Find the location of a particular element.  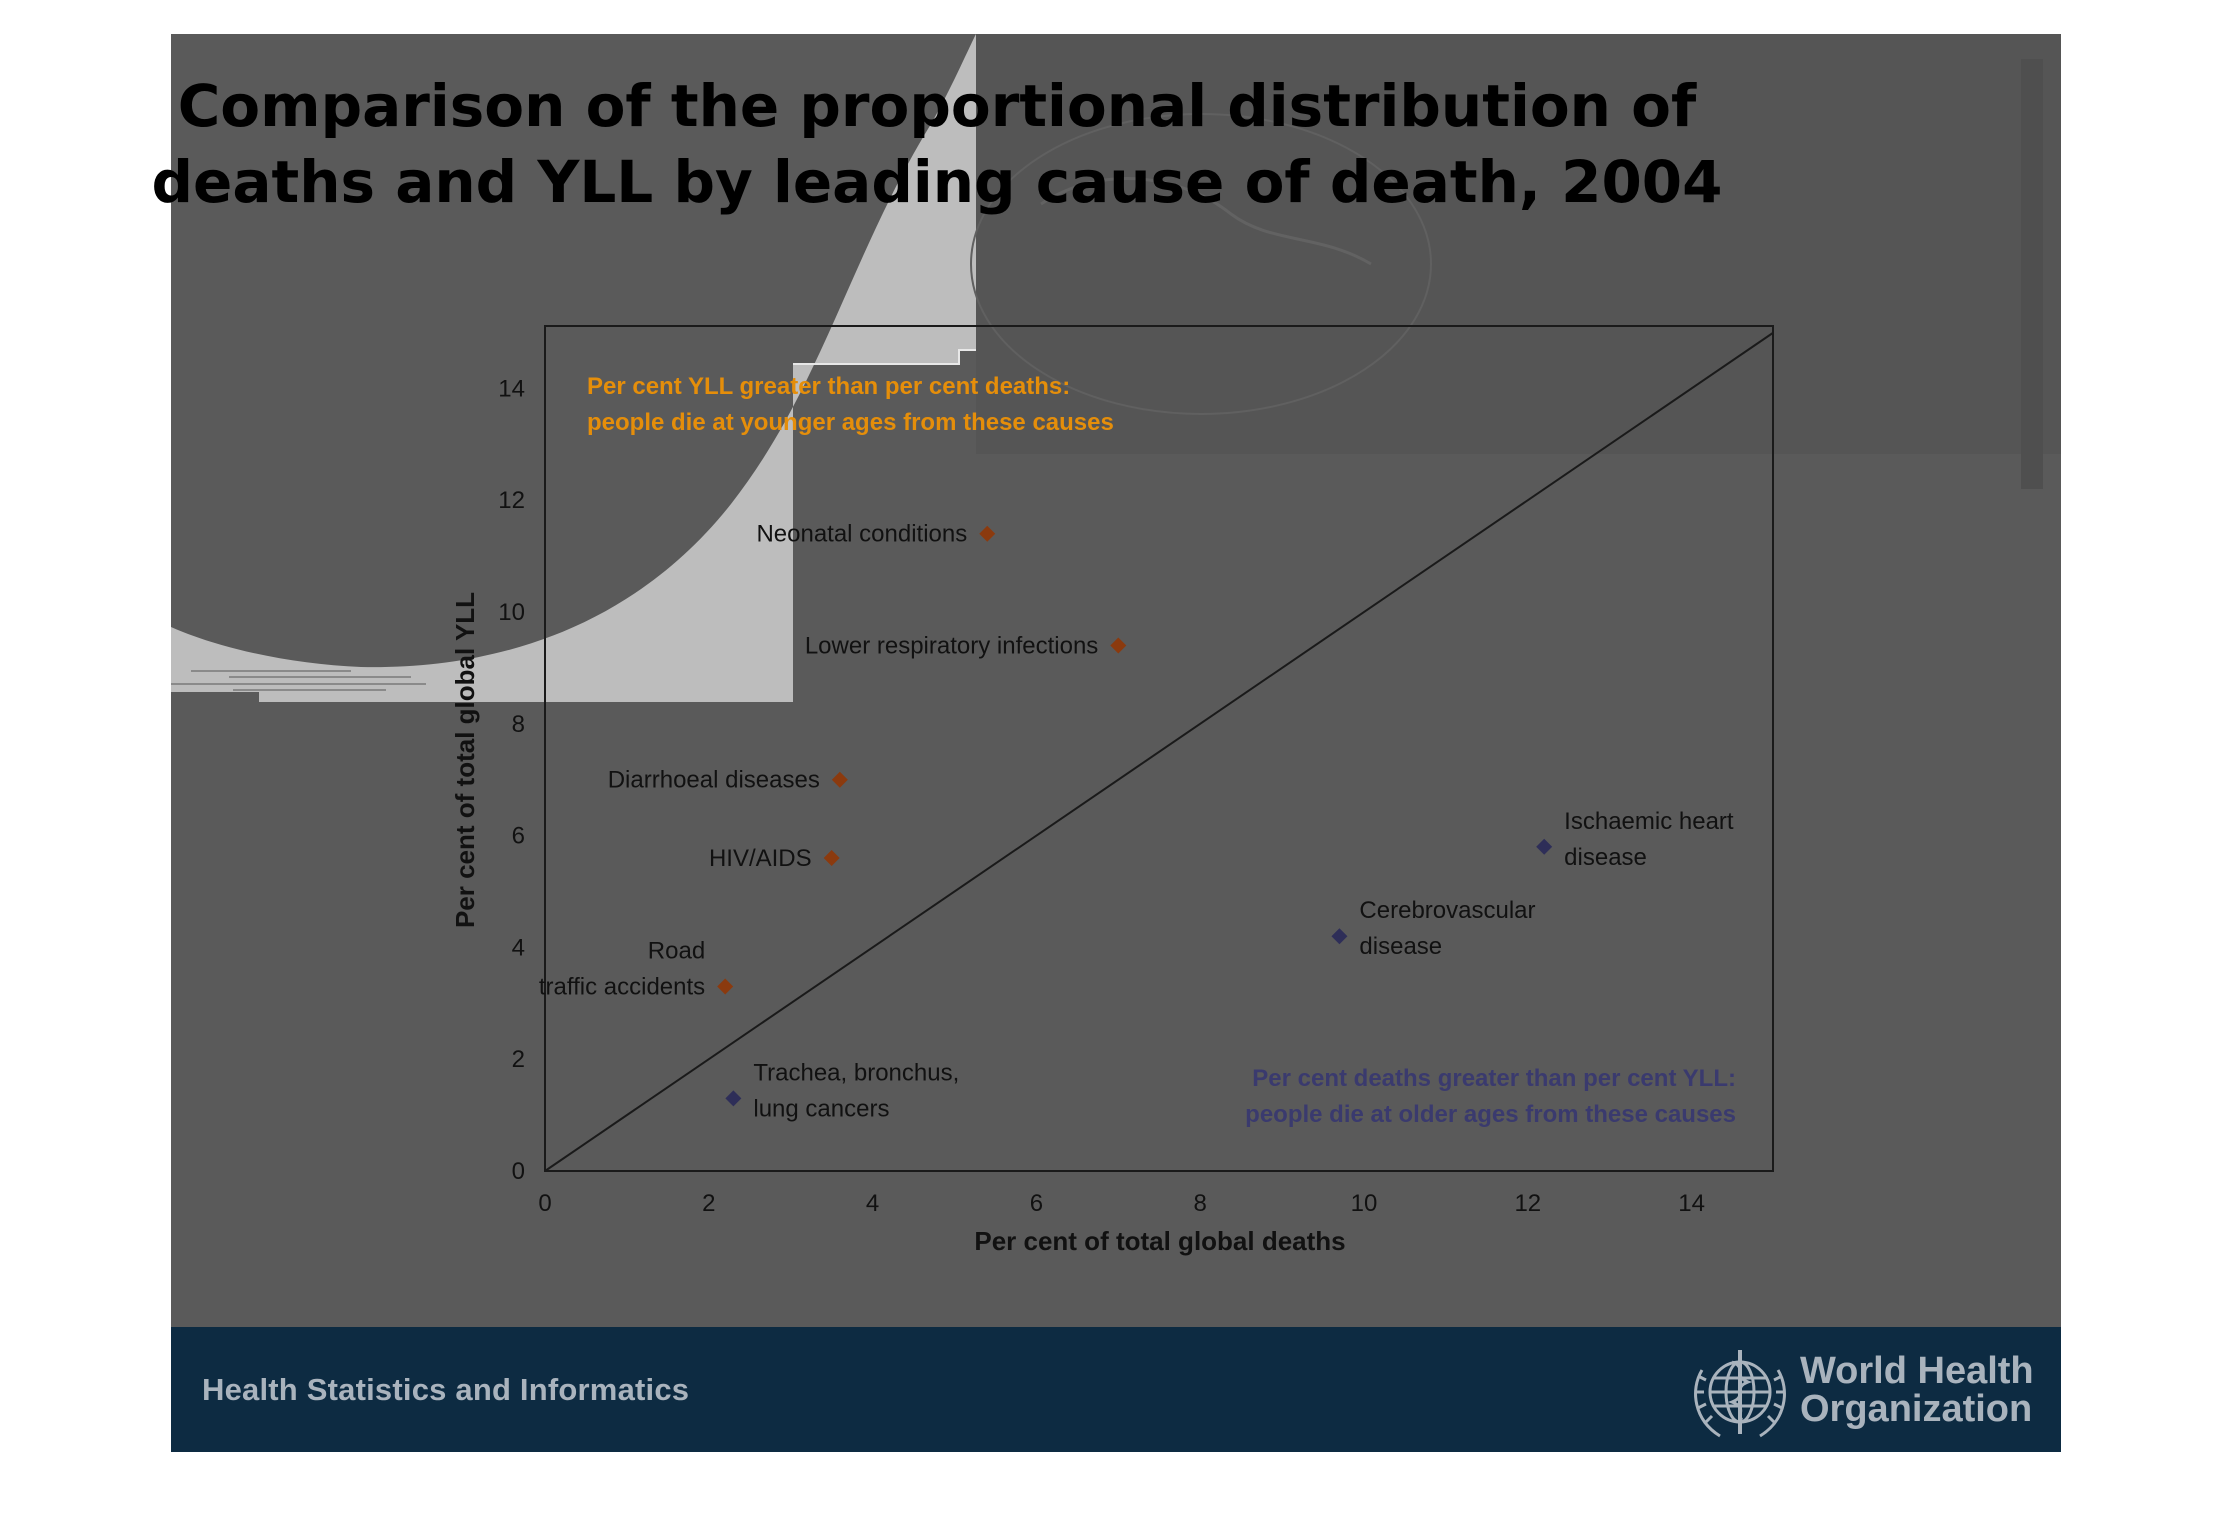

y-tick-label: 10 is located at coordinates (511, 612).